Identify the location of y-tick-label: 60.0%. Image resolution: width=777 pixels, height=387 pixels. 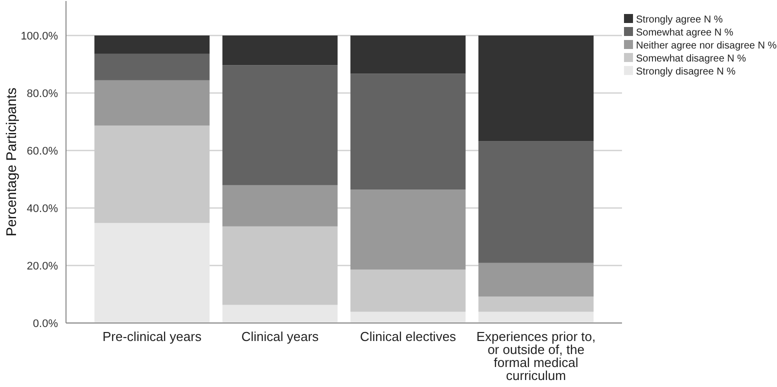
(42, 151).